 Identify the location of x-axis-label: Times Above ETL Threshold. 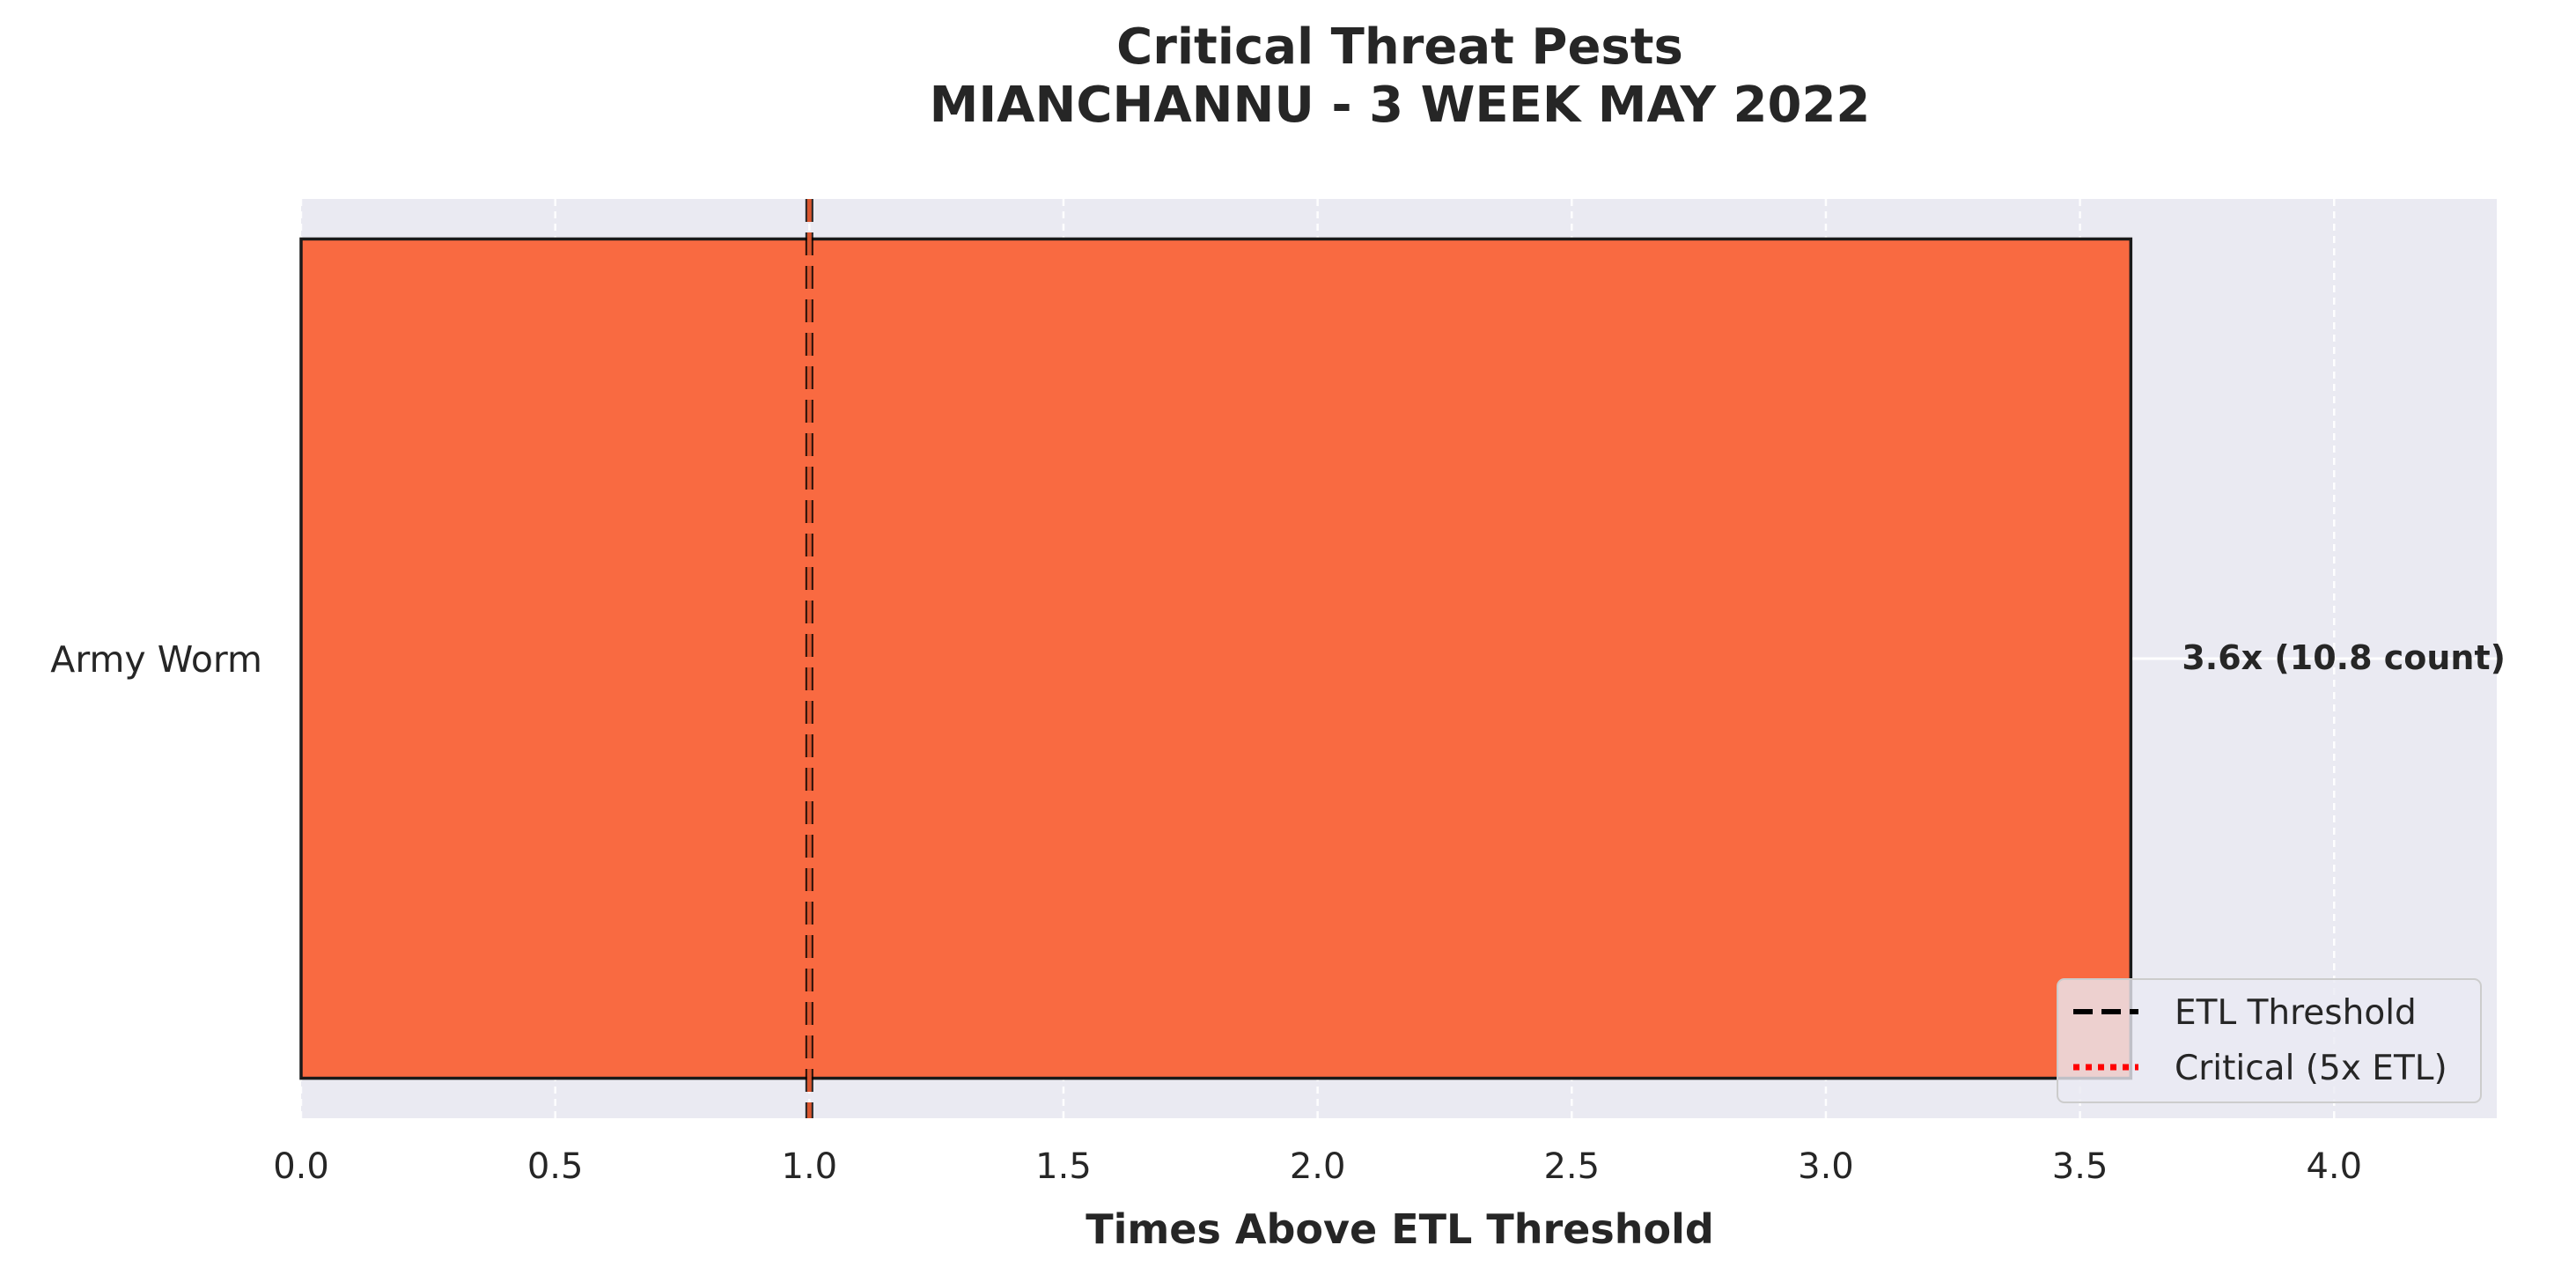
(1400, 1229).